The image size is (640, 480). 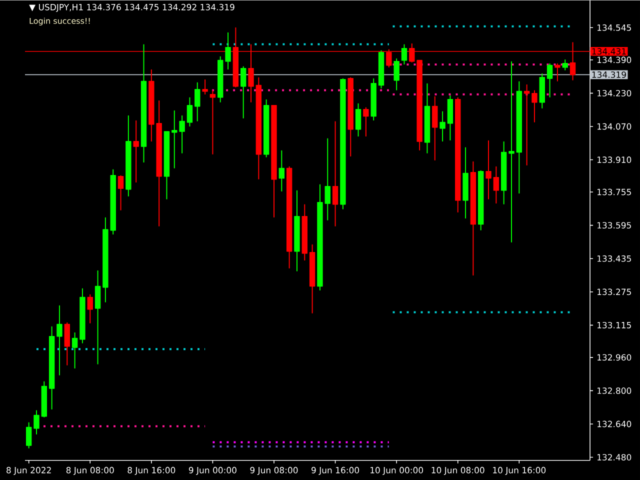 I want to click on y-tick-label: 133.910, so click(x=614, y=159).